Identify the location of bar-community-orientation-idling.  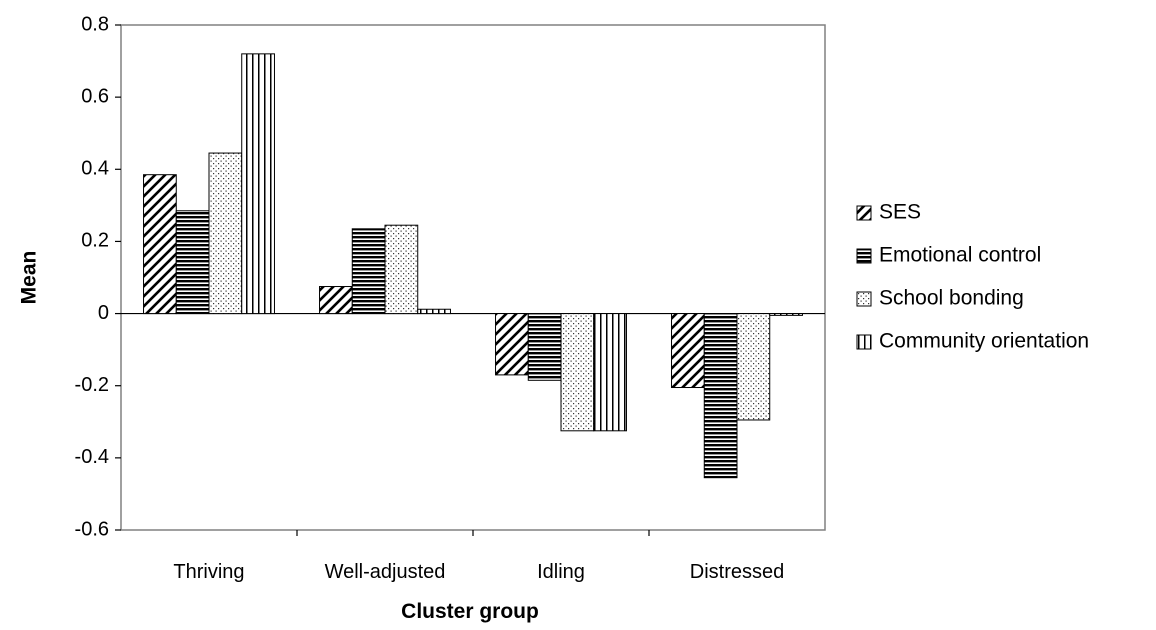
(610, 372).